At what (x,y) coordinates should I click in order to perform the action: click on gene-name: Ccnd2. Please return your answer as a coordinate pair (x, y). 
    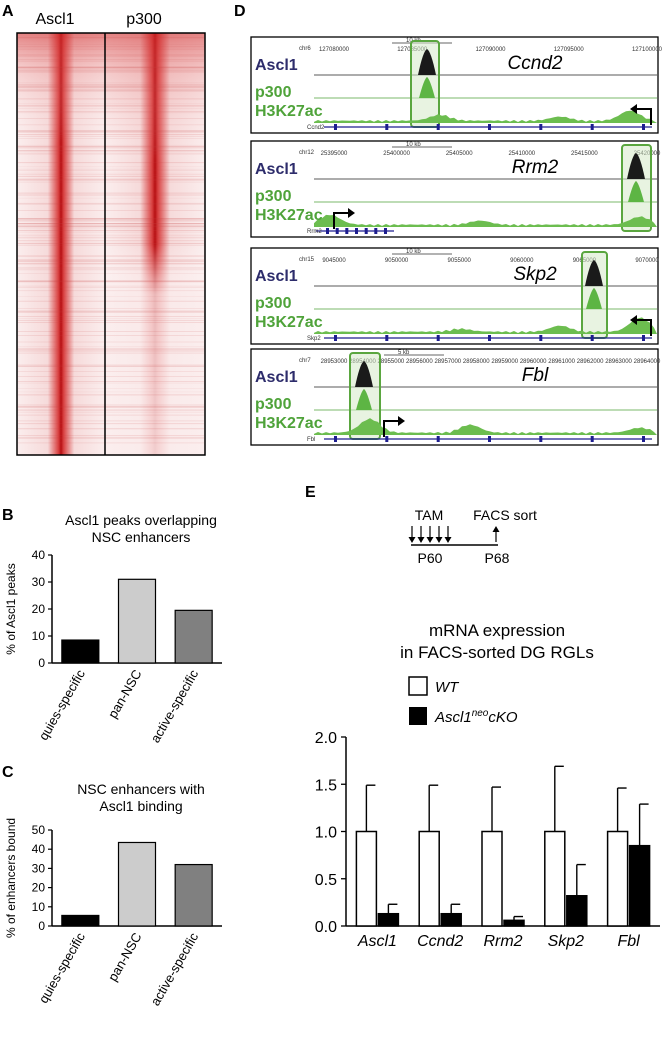
    Looking at the image, I should click on (535, 63).